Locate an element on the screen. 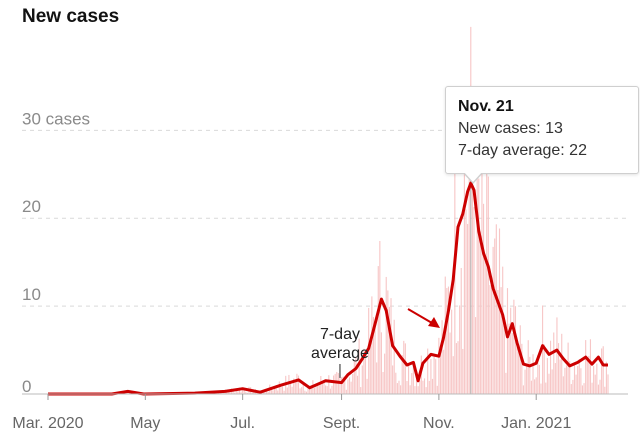 This screenshot has height=445, width=640. annotation-text: 7-day is located at coordinates (340, 334).